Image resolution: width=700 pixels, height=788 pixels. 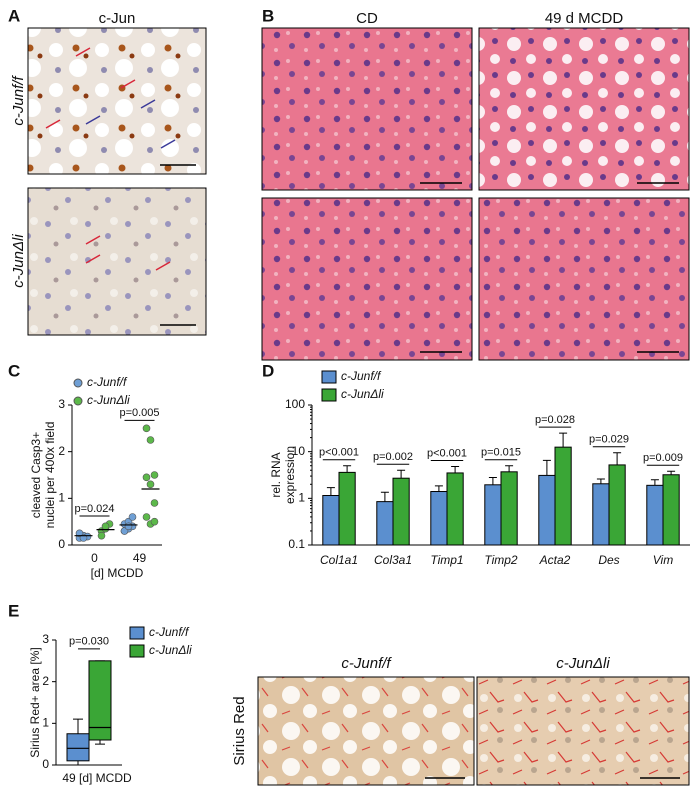 I want to click on x-axis-label: 49 [d] MCDD, so click(x=97, y=778).